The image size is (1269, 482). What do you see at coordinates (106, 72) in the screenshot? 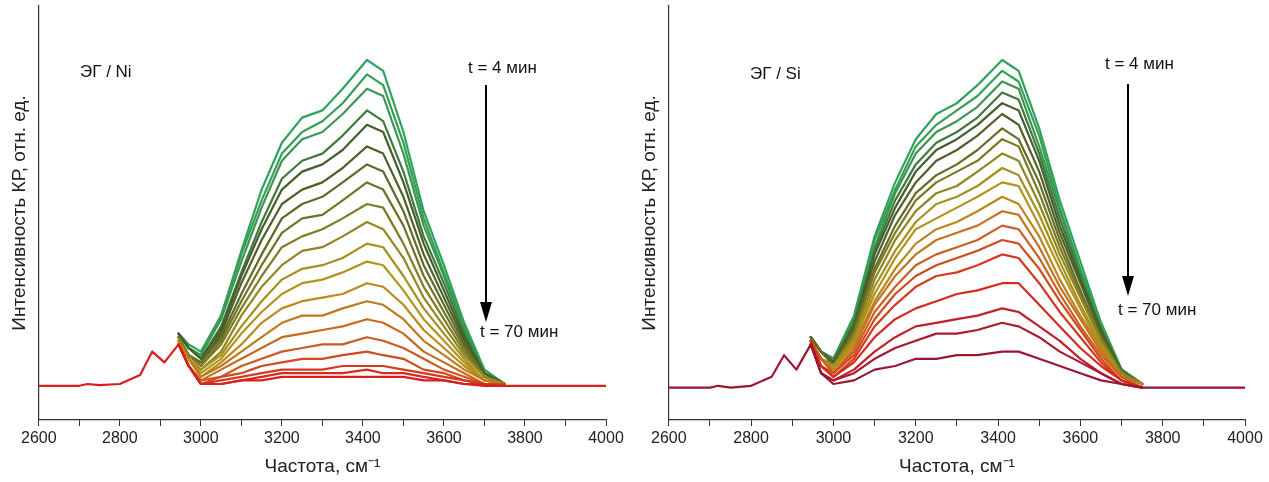
I see `annotation: ЭГ / Ni` at bounding box center [106, 72].